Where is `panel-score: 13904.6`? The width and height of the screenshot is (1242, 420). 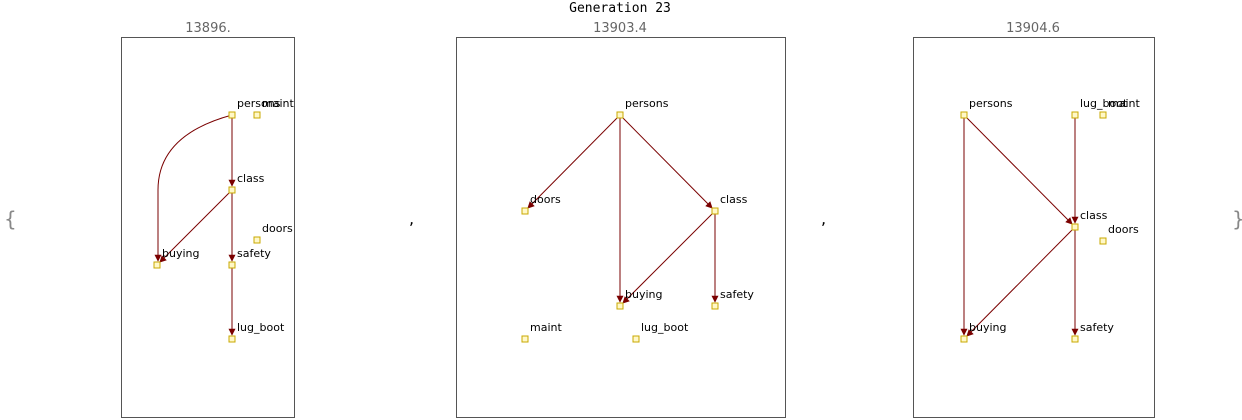
panel-score: 13904.6 is located at coordinates (1033, 28).